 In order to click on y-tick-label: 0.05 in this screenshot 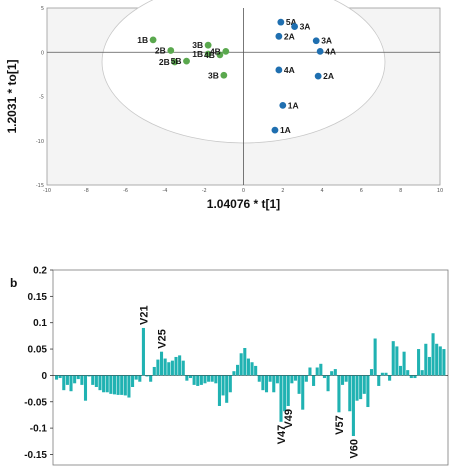, I will do `click(38, 350)`.